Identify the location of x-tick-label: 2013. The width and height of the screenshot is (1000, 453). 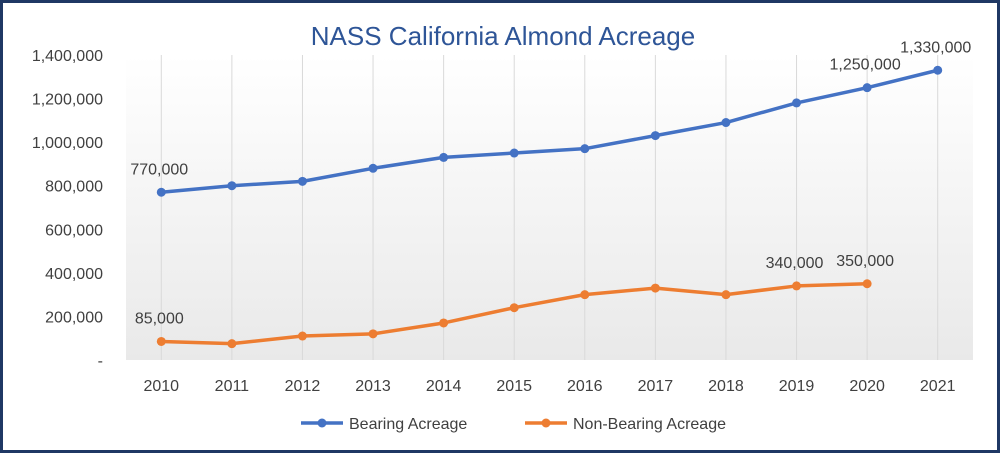
(373, 386).